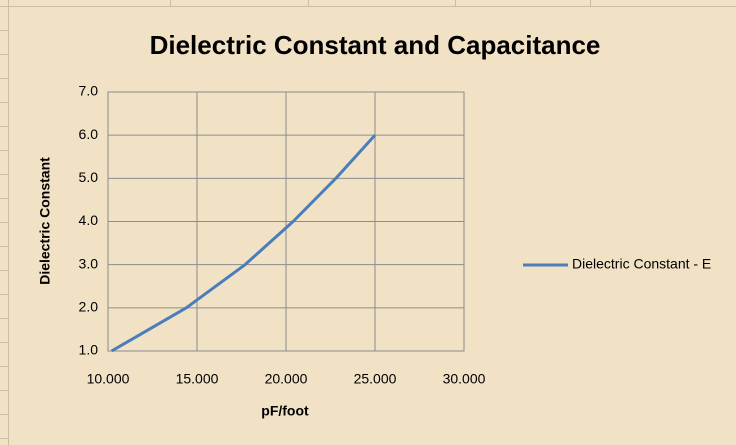 The width and height of the screenshot is (736, 445). What do you see at coordinates (89, 307) in the screenshot?
I see `y-tick-label: 2.0` at bounding box center [89, 307].